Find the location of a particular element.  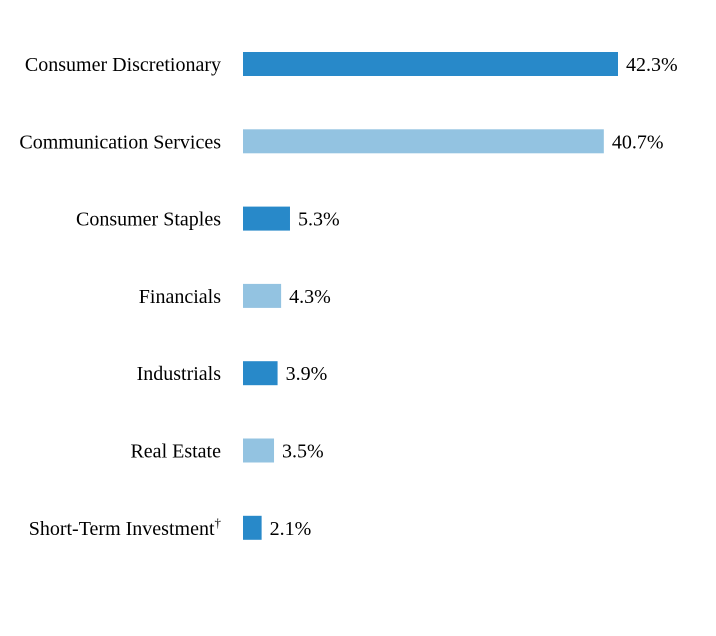

value-label: 42.3% is located at coordinates (652, 65).